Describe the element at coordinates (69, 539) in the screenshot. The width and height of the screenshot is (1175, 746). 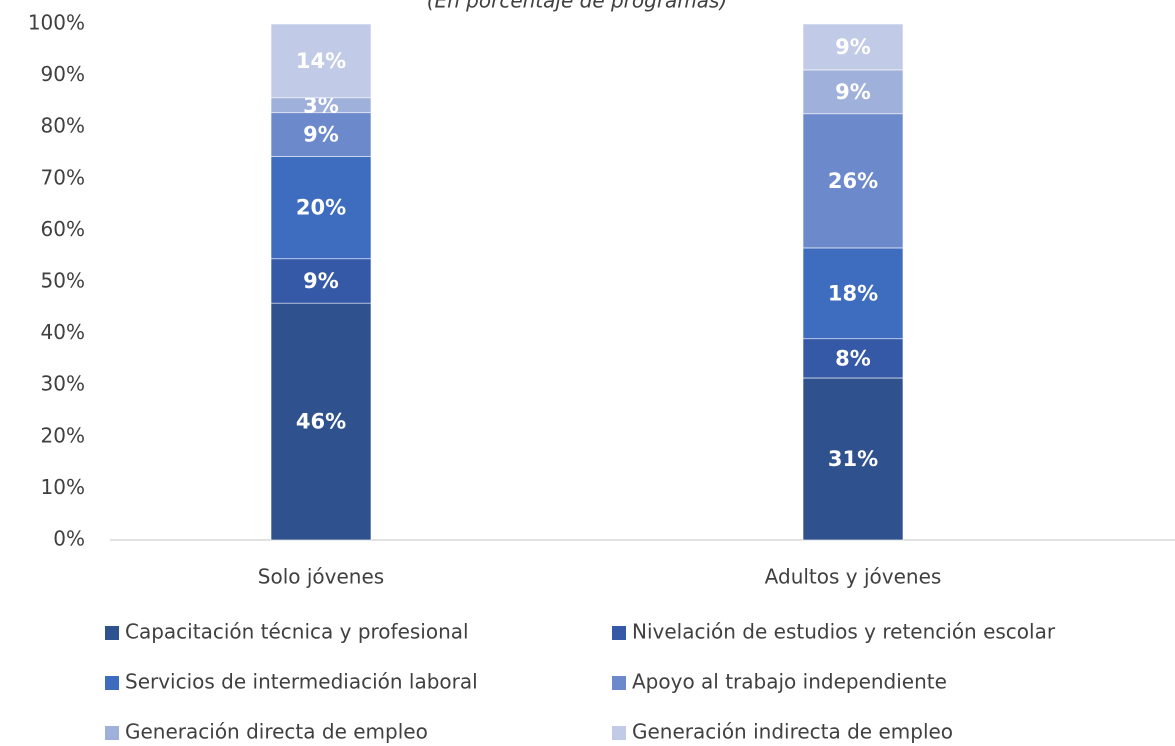
I see `y-tick-label: 0%` at that location.